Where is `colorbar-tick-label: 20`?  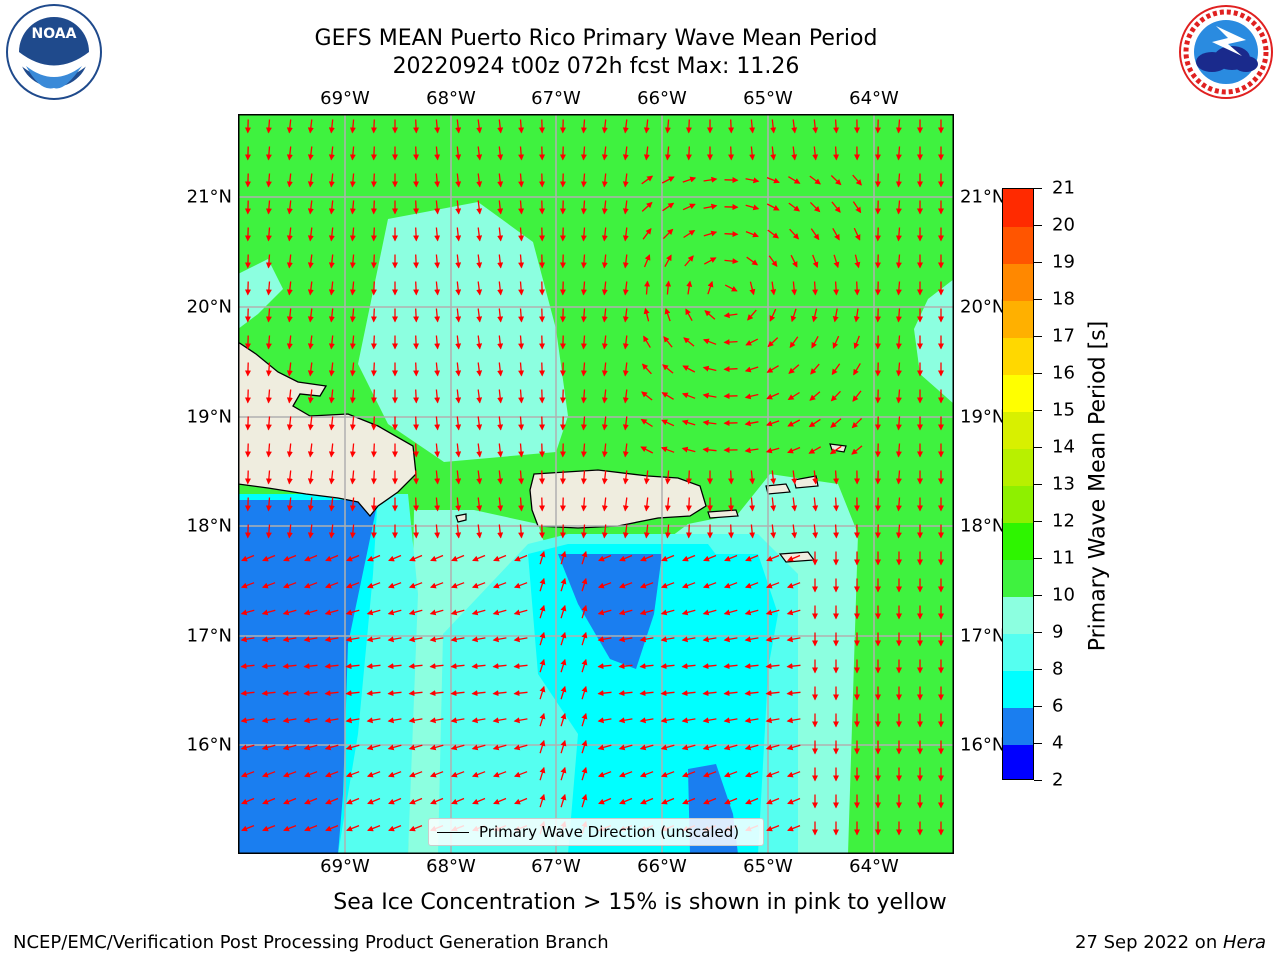 colorbar-tick-label: 20 is located at coordinates (1063, 225).